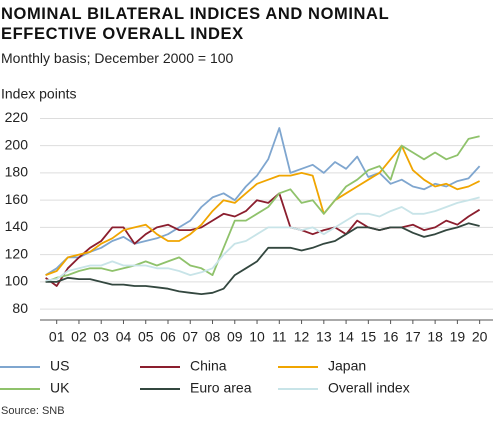 The height and width of the screenshot is (427, 499). What do you see at coordinates (324, 337) in the screenshot?
I see `x-tick-label: 13` at bounding box center [324, 337].